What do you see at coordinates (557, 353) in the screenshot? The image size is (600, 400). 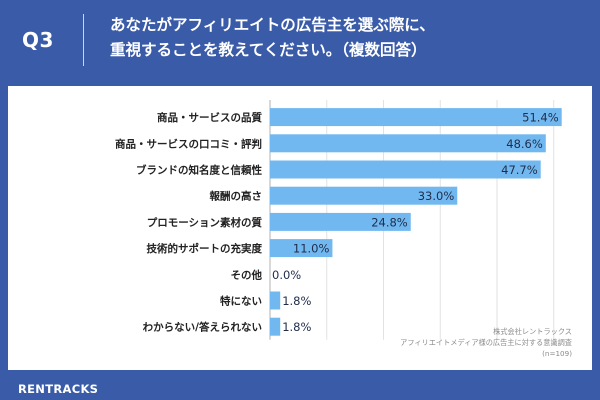 I see `source-sample-size: (n=109)` at bounding box center [557, 353].